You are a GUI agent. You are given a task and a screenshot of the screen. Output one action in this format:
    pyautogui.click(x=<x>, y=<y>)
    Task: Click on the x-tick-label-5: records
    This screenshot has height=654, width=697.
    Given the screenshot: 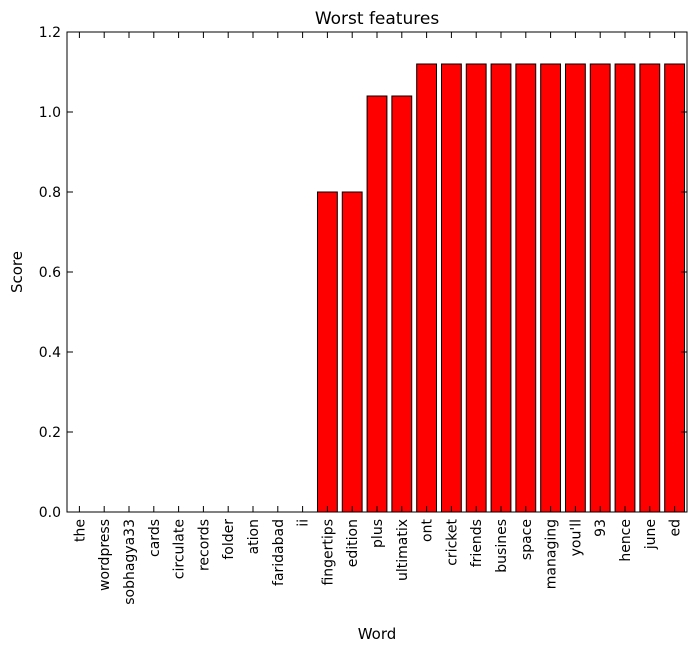 What is the action you would take?
    pyautogui.click(x=204, y=545)
    